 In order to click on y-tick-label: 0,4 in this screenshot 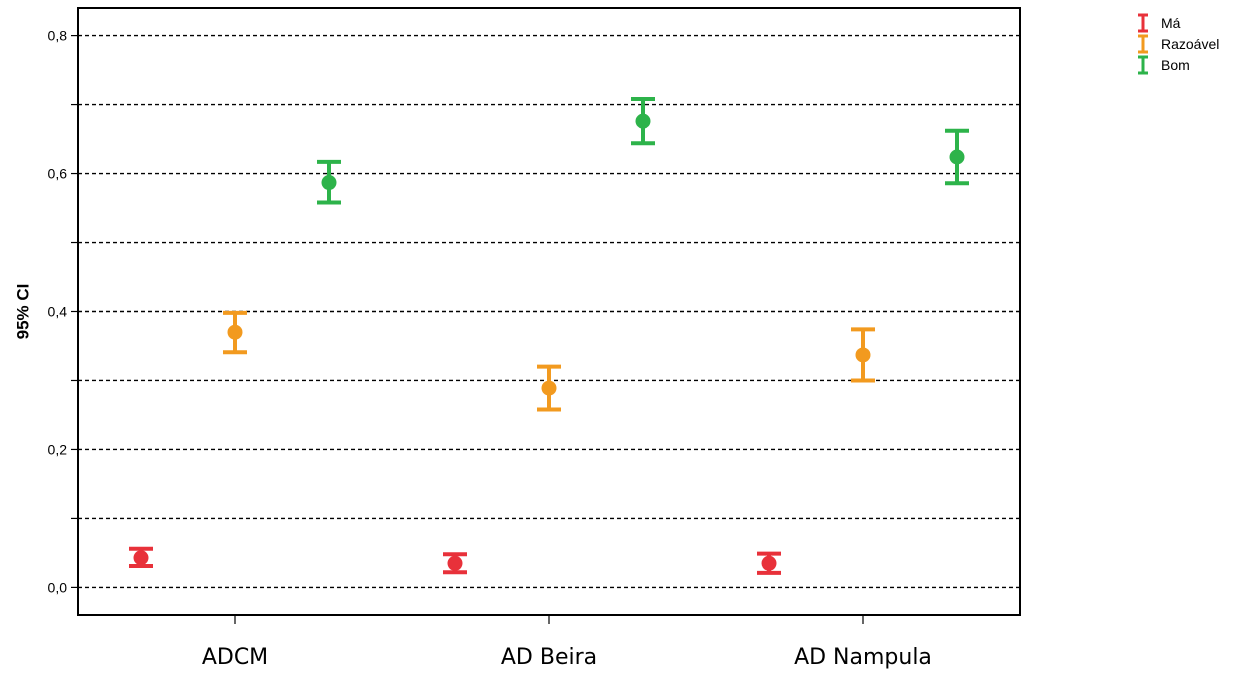, I will do `click(58, 312)`.